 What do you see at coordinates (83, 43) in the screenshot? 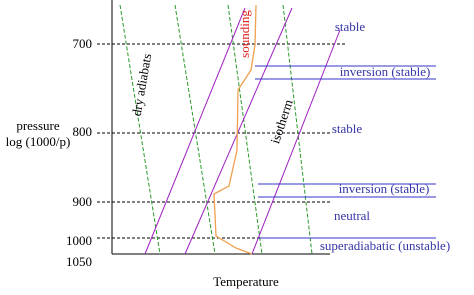
I see `tick-label: 700` at bounding box center [83, 43].